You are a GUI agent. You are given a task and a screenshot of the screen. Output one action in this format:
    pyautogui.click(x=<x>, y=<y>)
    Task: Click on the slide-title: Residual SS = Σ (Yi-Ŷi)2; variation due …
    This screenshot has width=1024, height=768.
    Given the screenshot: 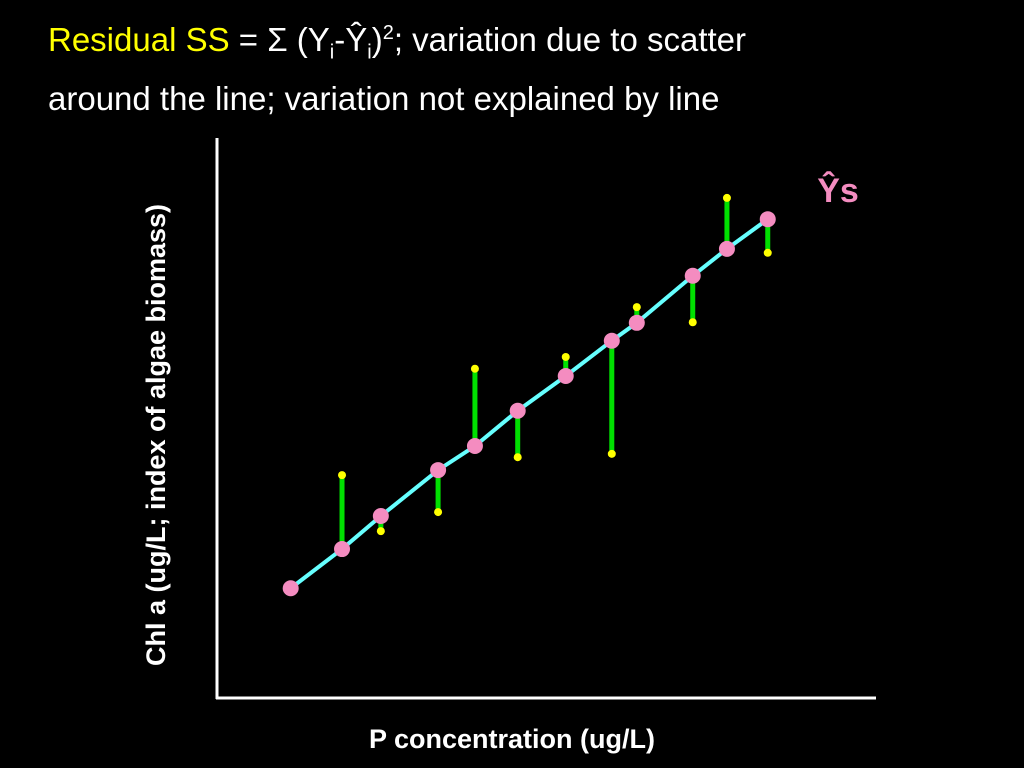 What is the action you would take?
    pyautogui.click(x=528, y=66)
    